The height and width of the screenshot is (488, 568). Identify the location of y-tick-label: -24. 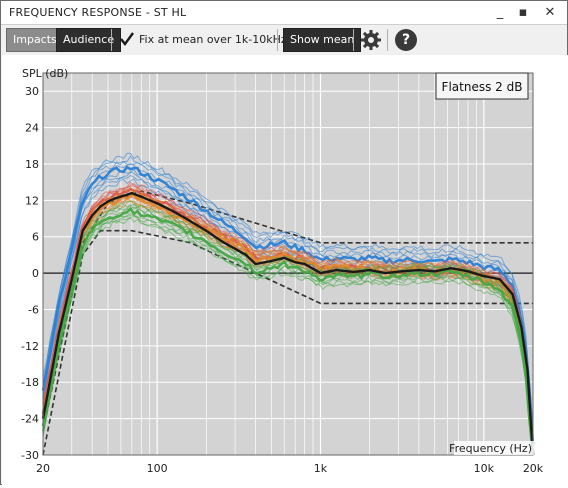
(30, 419).